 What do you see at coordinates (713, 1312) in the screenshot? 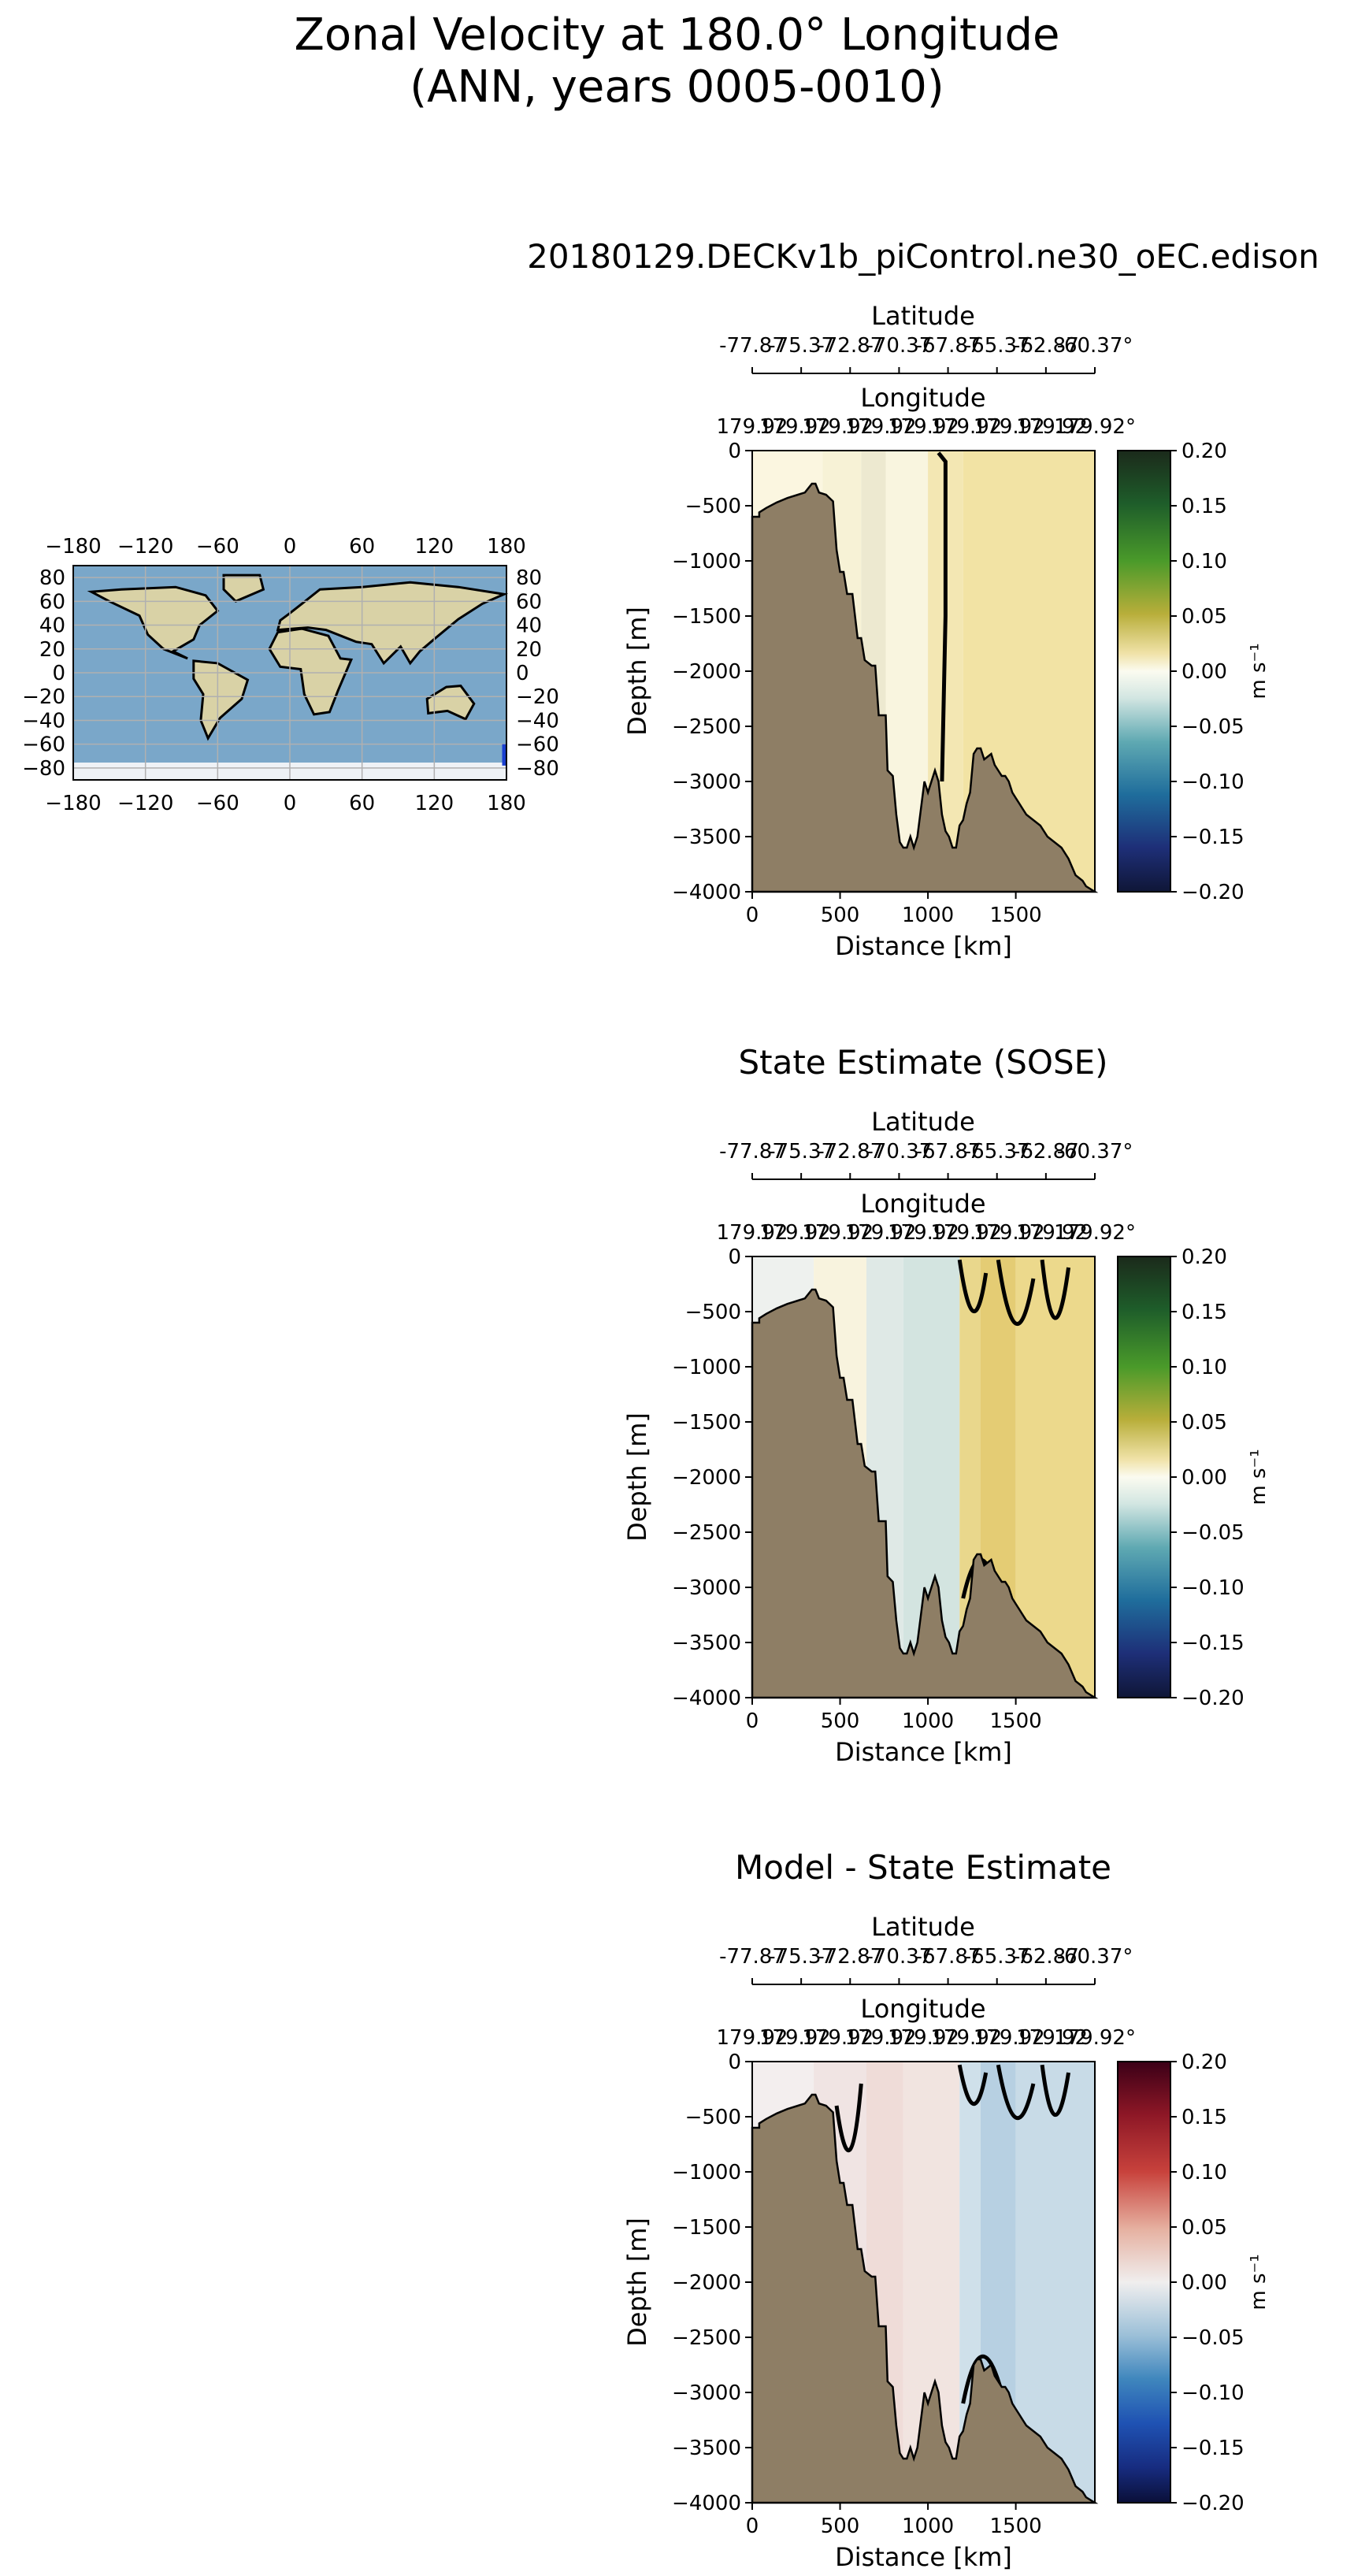
I see `y-tick: −500` at bounding box center [713, 1312].